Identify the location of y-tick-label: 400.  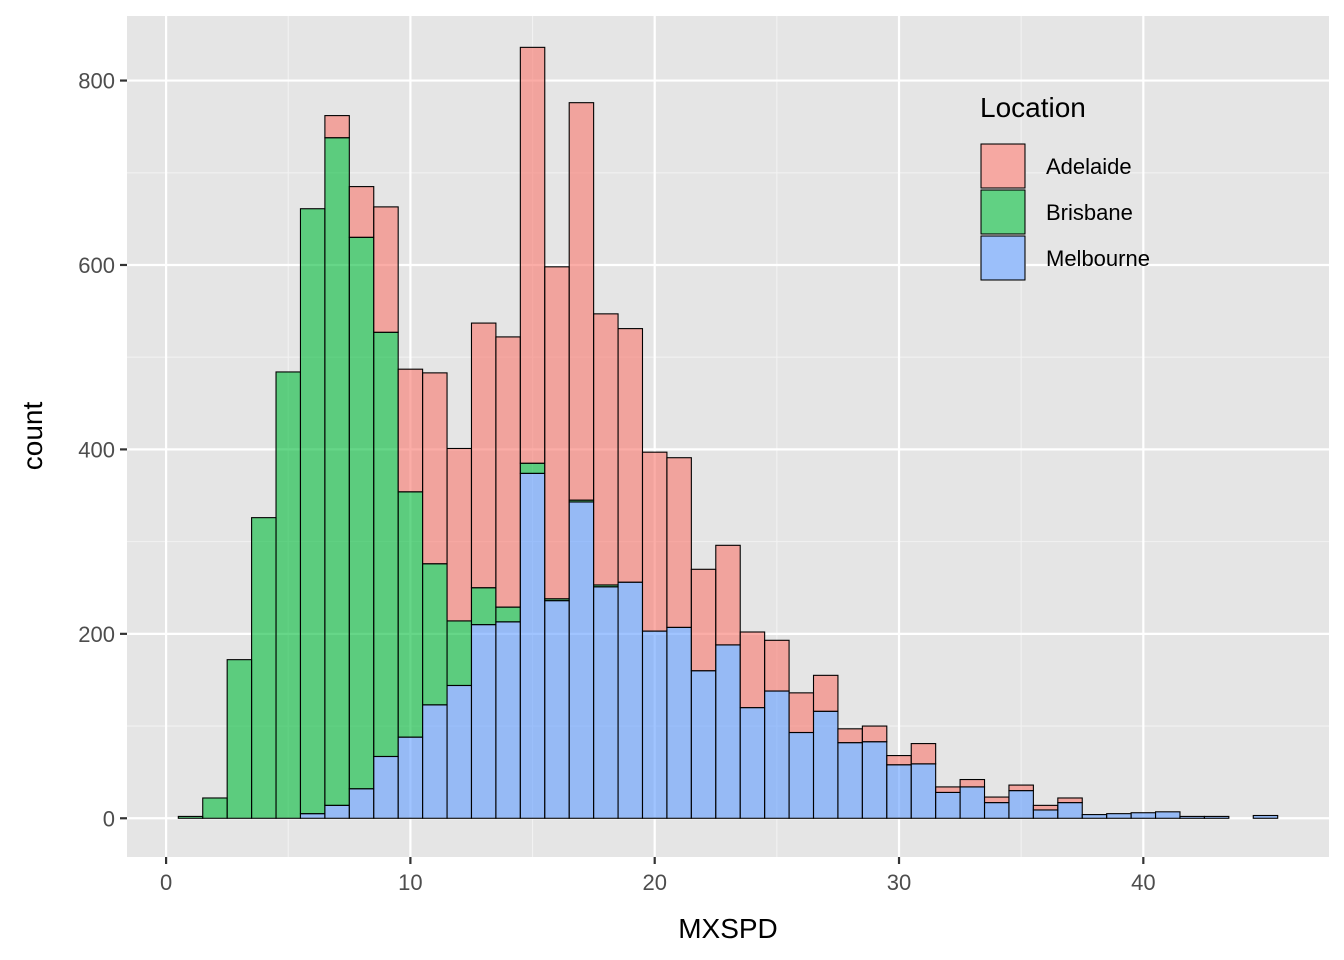
(96, 449).